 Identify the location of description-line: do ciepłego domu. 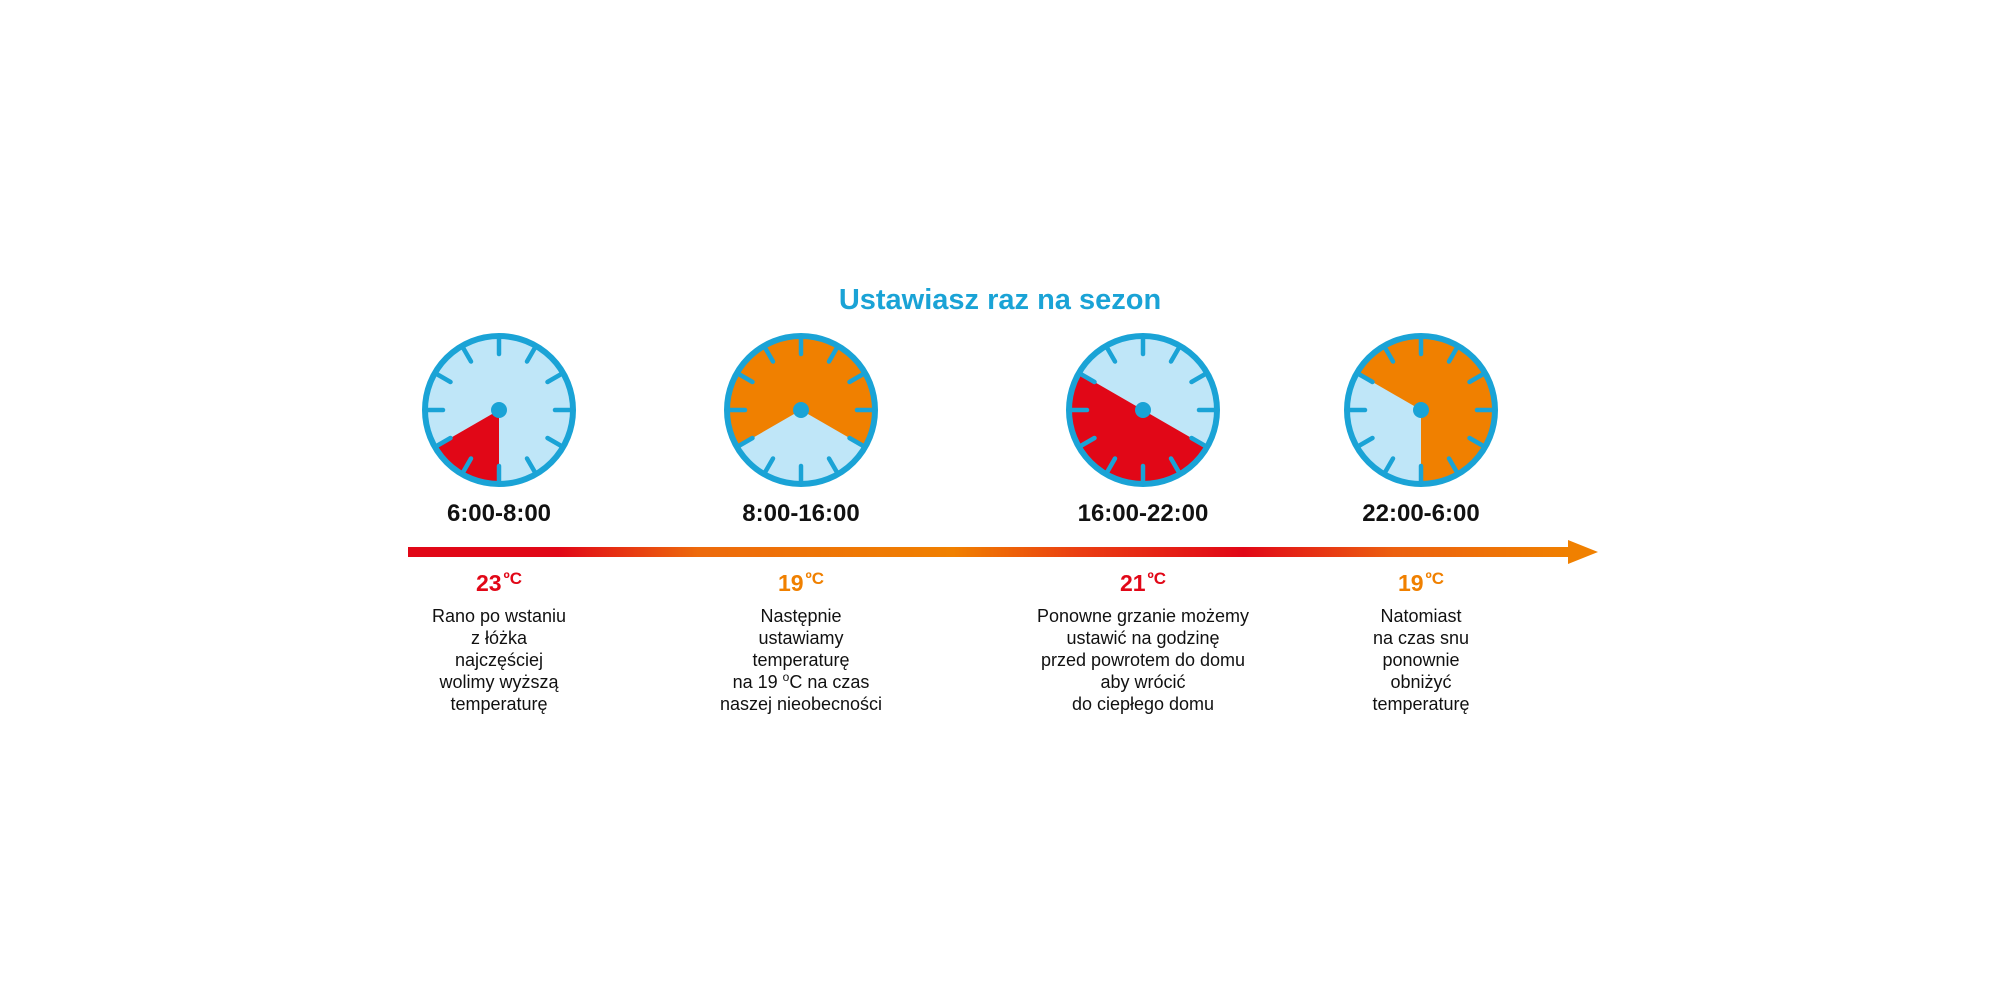
(1143, 704).